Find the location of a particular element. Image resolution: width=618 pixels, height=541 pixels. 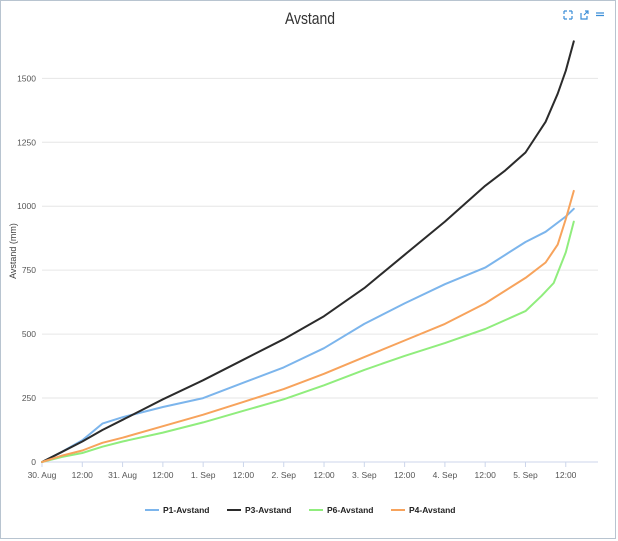

legend-item-p1: P1-Avstand is located at coordinates (177, 510).